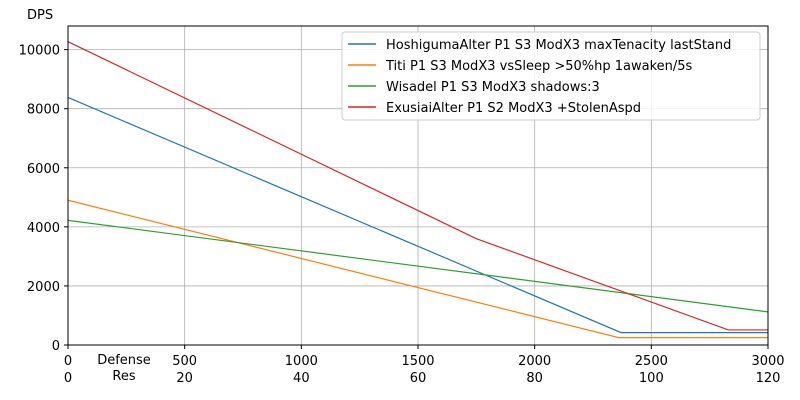 Image resolution: width=800 pixels, height=400 pixels. I want to click on x-tick-label-defense: 3000, so click(767, 361).